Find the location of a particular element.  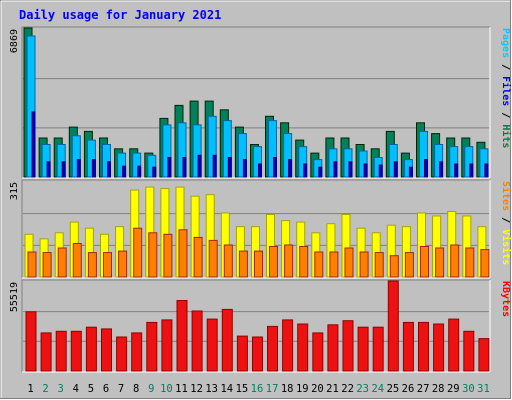

x-tick-label: 9 is located at coordinates (151, 389).